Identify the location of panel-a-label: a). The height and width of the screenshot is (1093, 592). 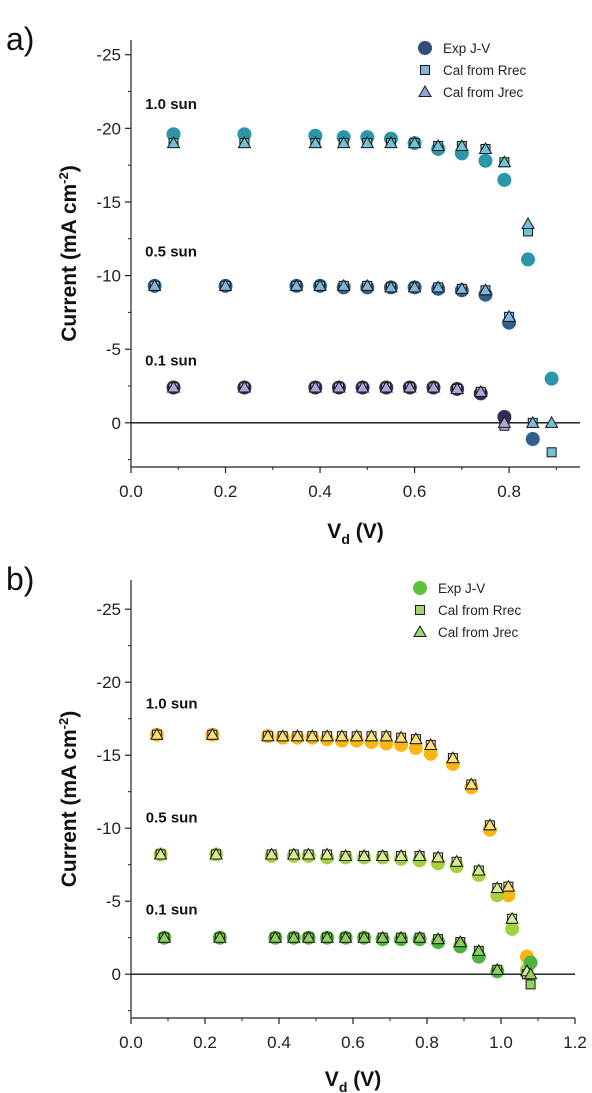
(20, 39).